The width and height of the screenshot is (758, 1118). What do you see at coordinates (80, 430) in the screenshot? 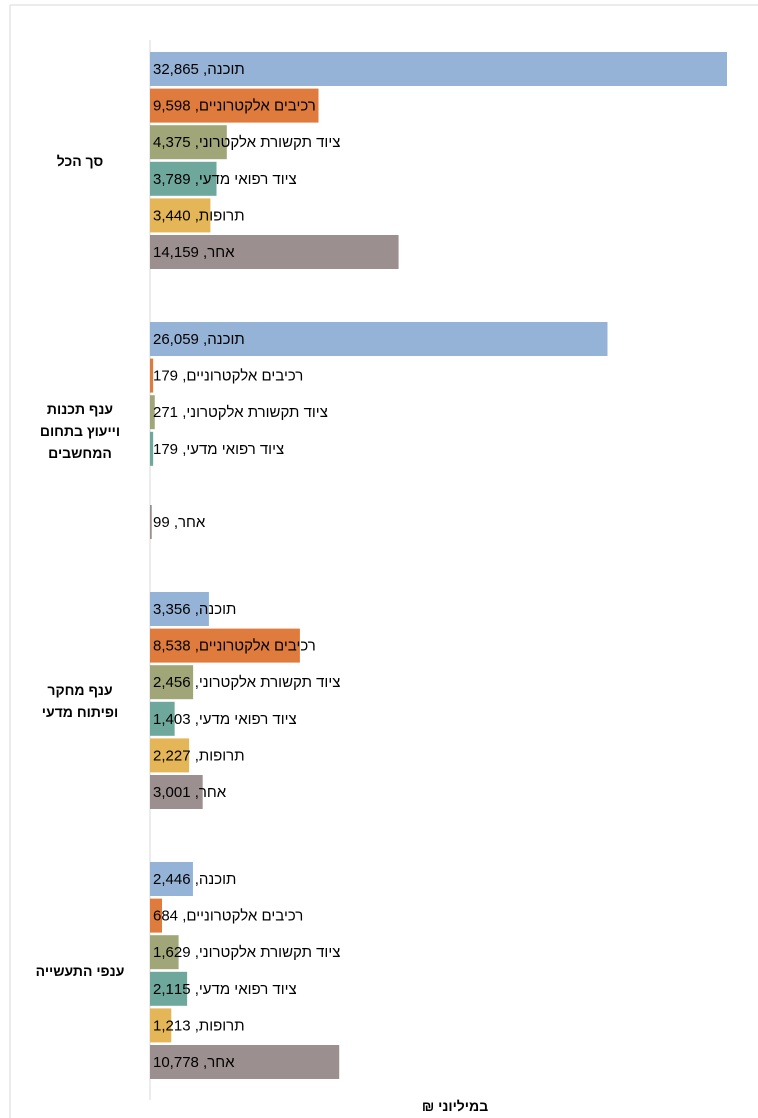
I see `category-label: ענף תכנות וייעוץ בתחום המחשבים` at bounding box center [80, 430].